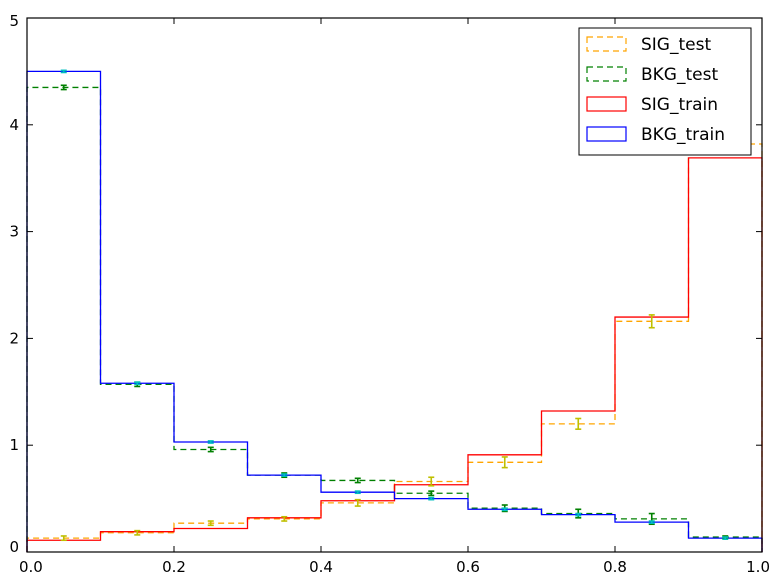  What do you see at coordinates (14, 232) in the screenshot?
I see `y-tick-label-3: 3` at bounding box center [14, 232].